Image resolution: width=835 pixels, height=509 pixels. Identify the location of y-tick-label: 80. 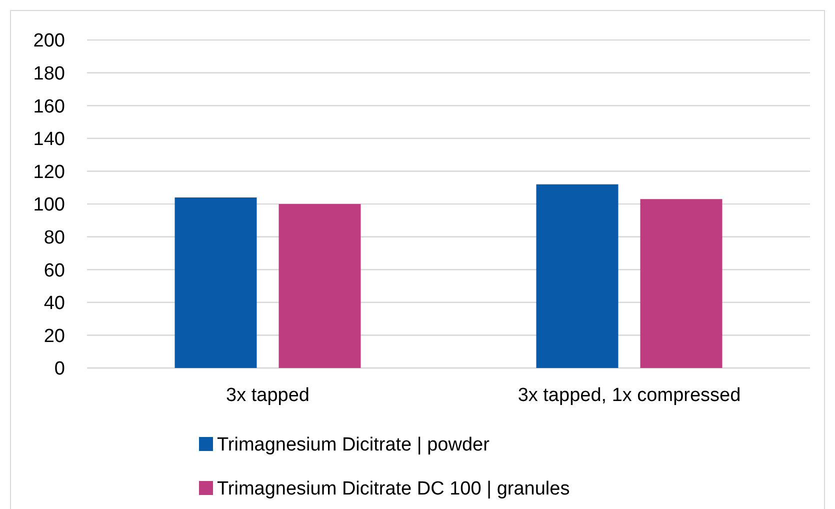
(54, 237).